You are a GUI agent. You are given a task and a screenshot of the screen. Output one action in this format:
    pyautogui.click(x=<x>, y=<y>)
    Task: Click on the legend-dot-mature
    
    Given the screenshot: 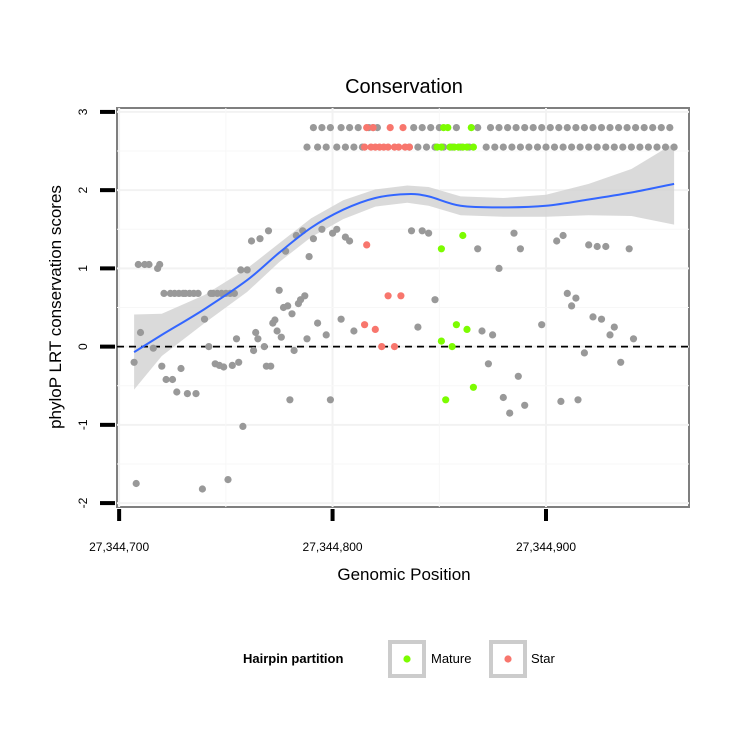 What is the action you would take?
    pyautogui.click(x=407, y=659)
    